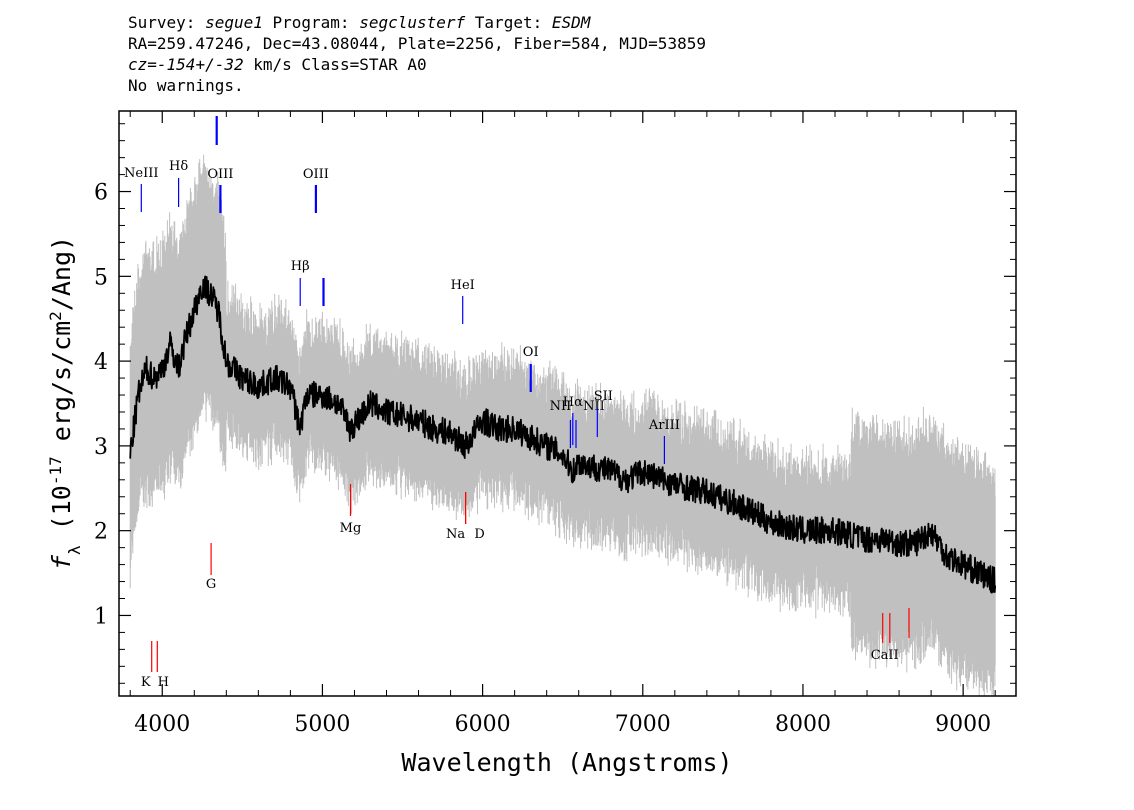 The height and width of the screenshot is (810, 1134). What do you see at coordinates (335, 64) in the screenshot?
I see `class-text: km/s Class=STAR A0` at bounding box center [335, 64].